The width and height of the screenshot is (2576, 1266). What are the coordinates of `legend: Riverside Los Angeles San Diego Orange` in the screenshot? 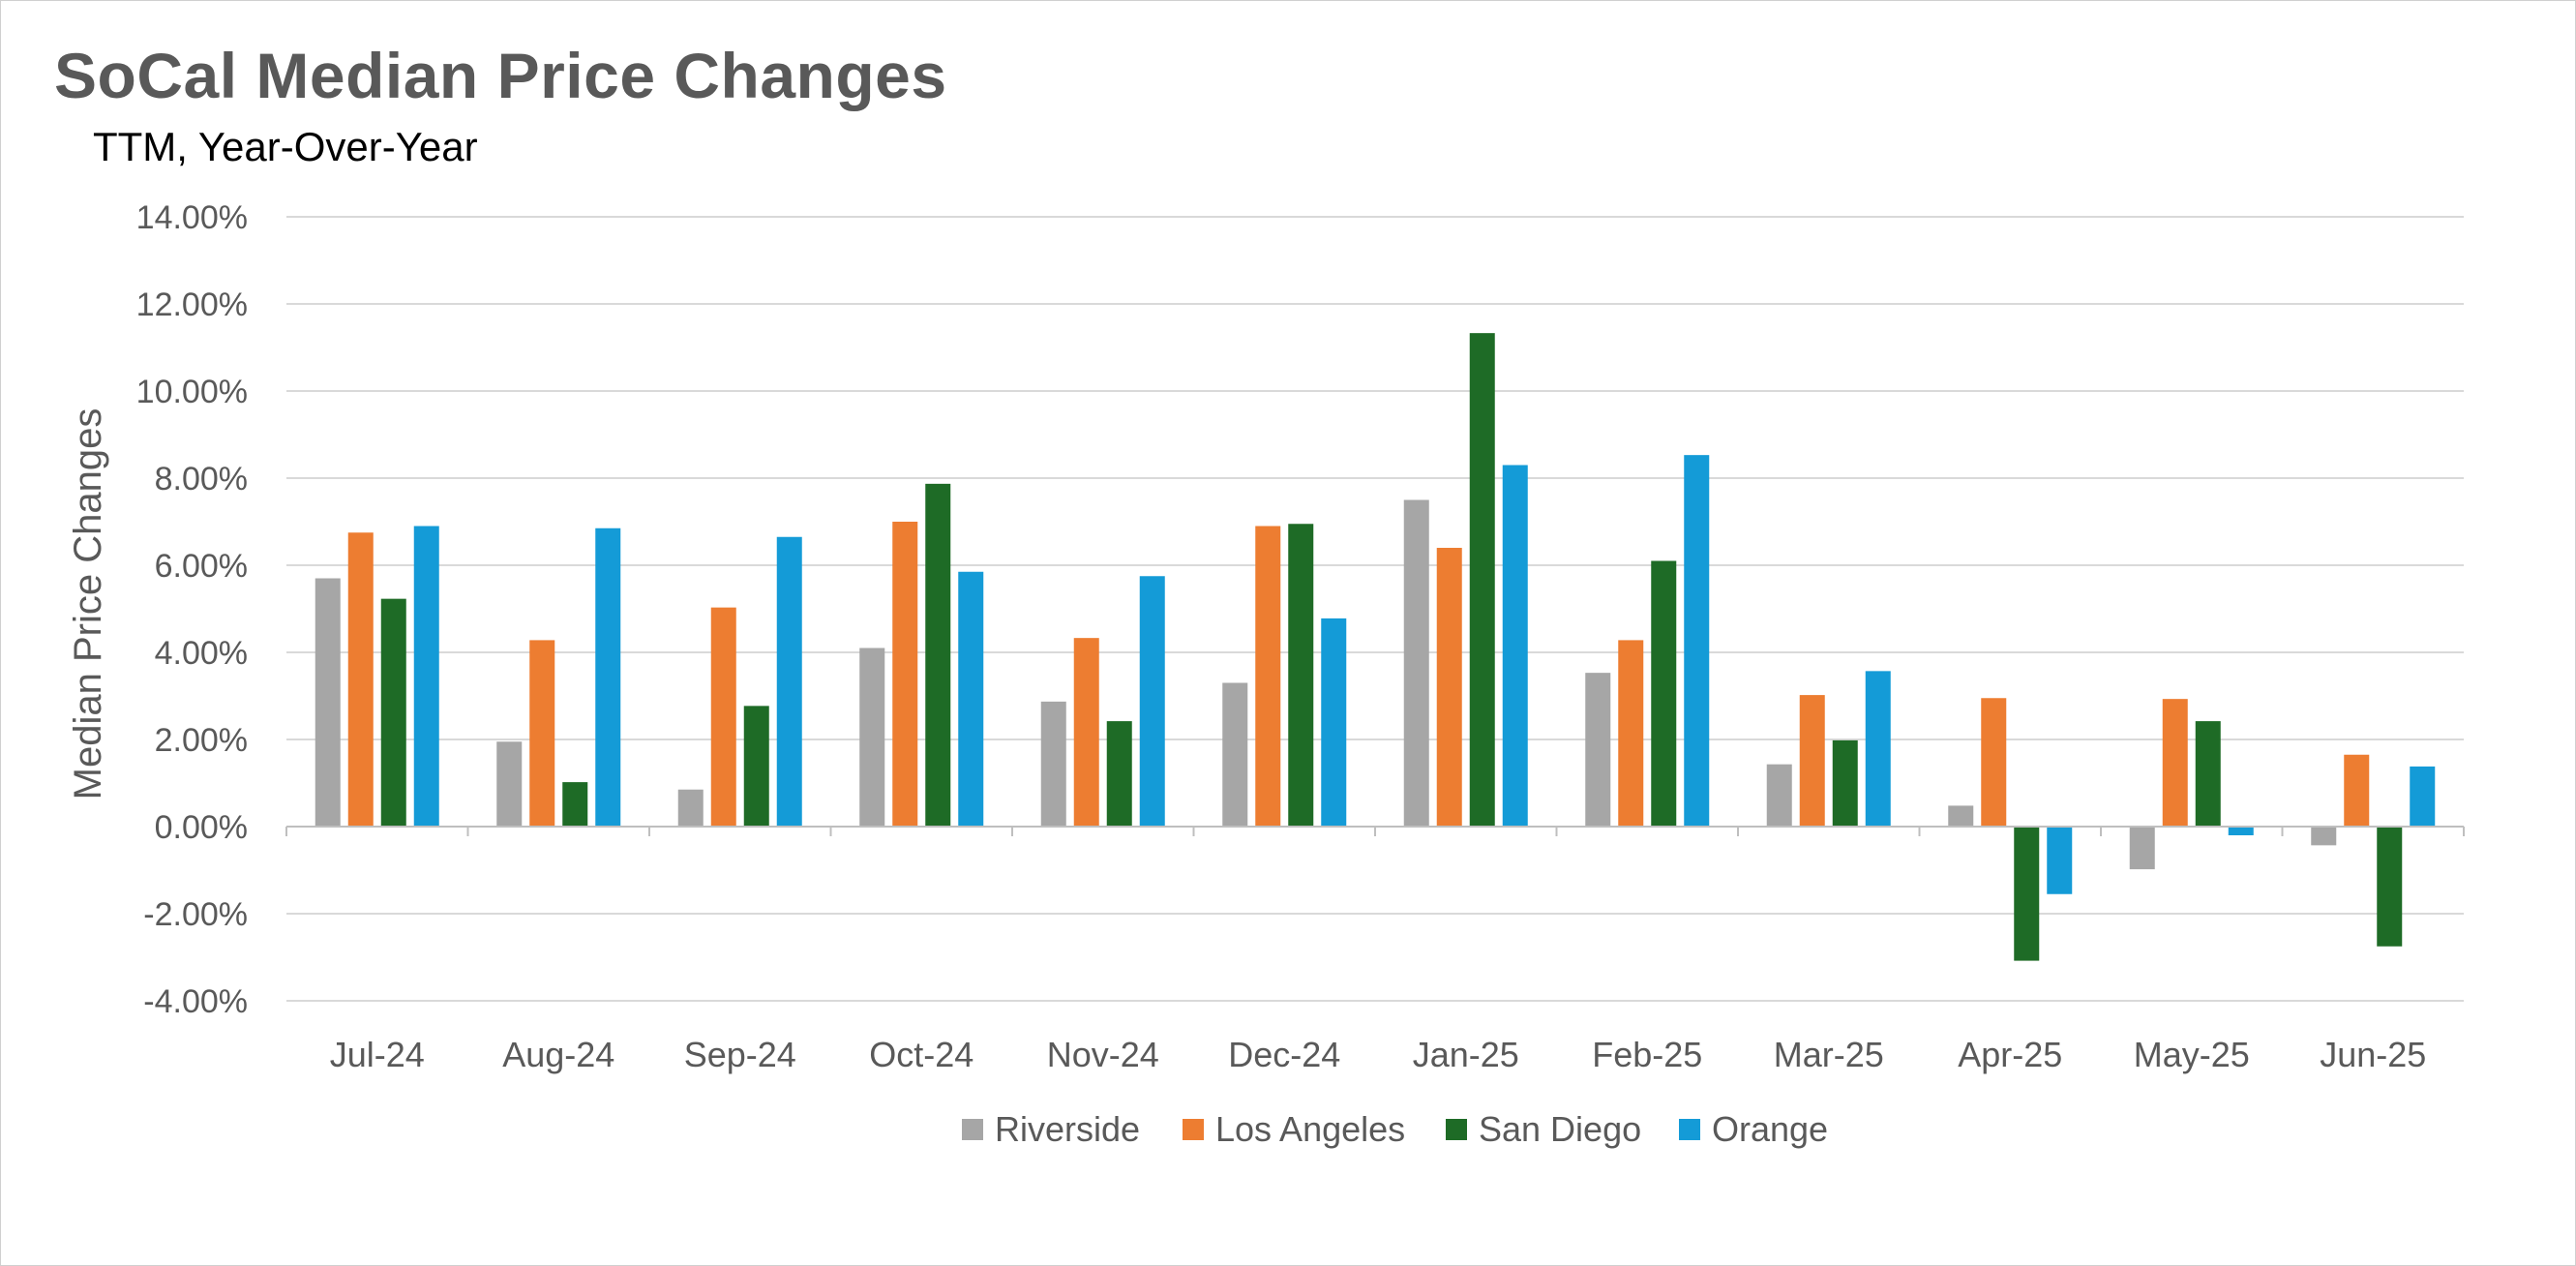 It's located at (1395, 1129).